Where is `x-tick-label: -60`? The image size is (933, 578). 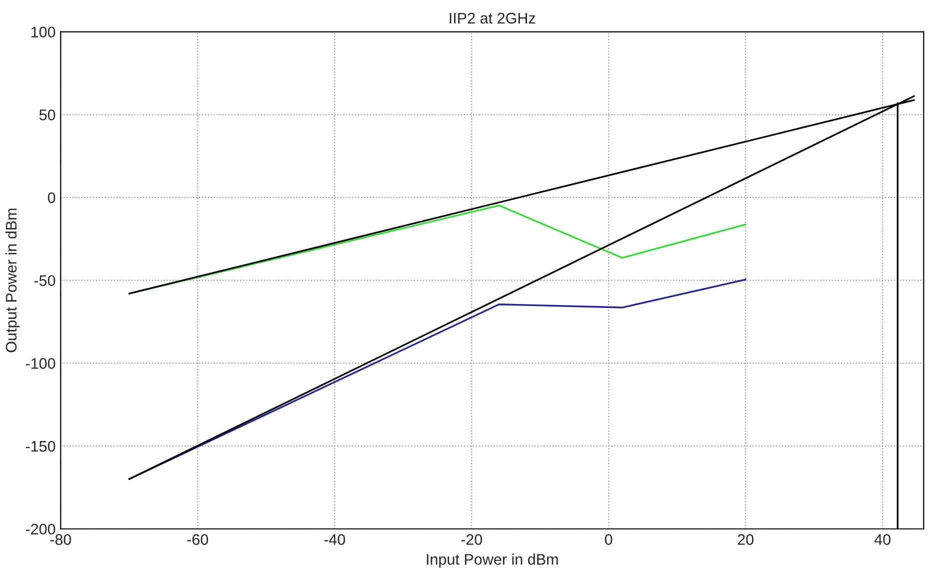 x-tick-label: -60 is located at coordinates (197, 539).